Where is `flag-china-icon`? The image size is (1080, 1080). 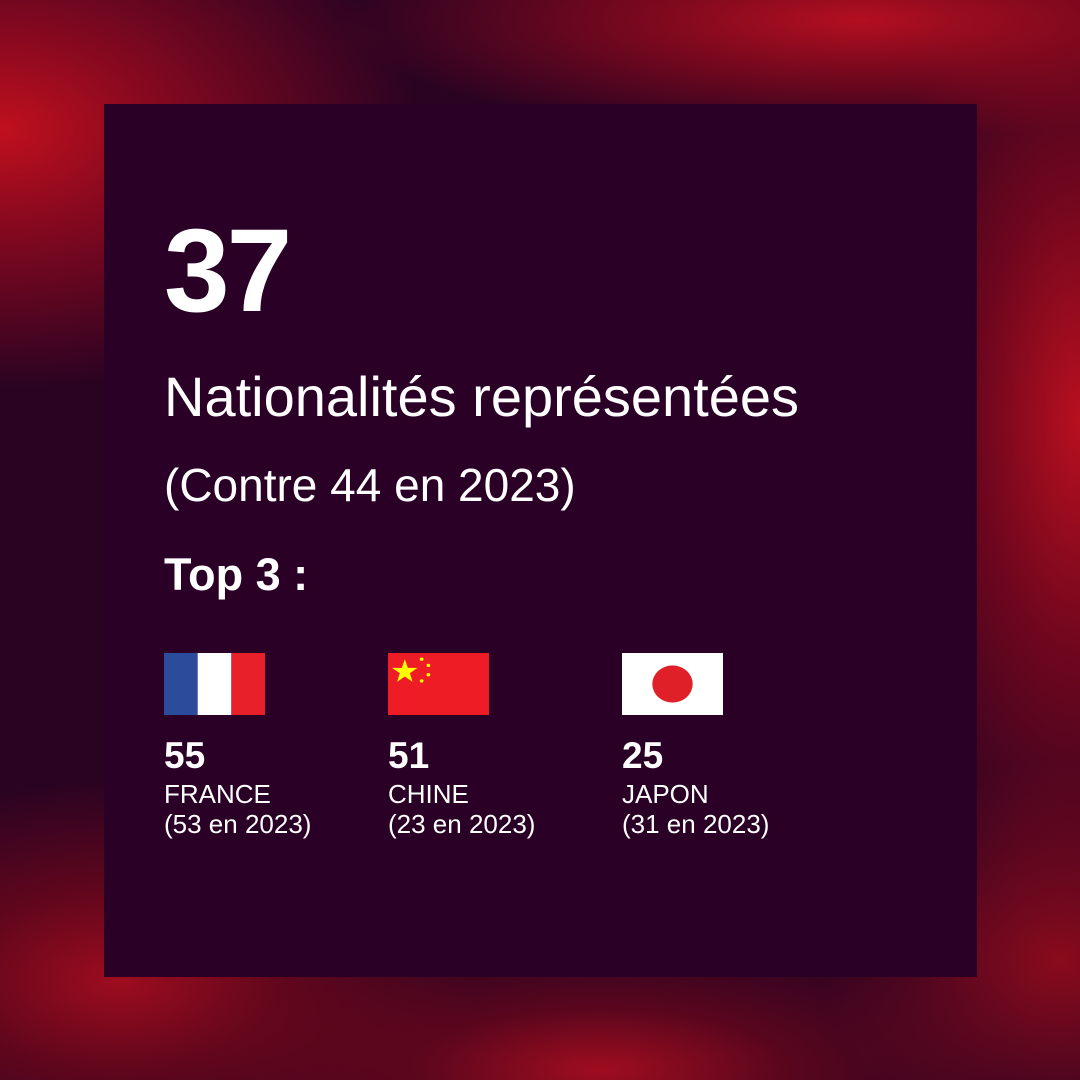
flag-china-icon is located at coordinates (438, 684).